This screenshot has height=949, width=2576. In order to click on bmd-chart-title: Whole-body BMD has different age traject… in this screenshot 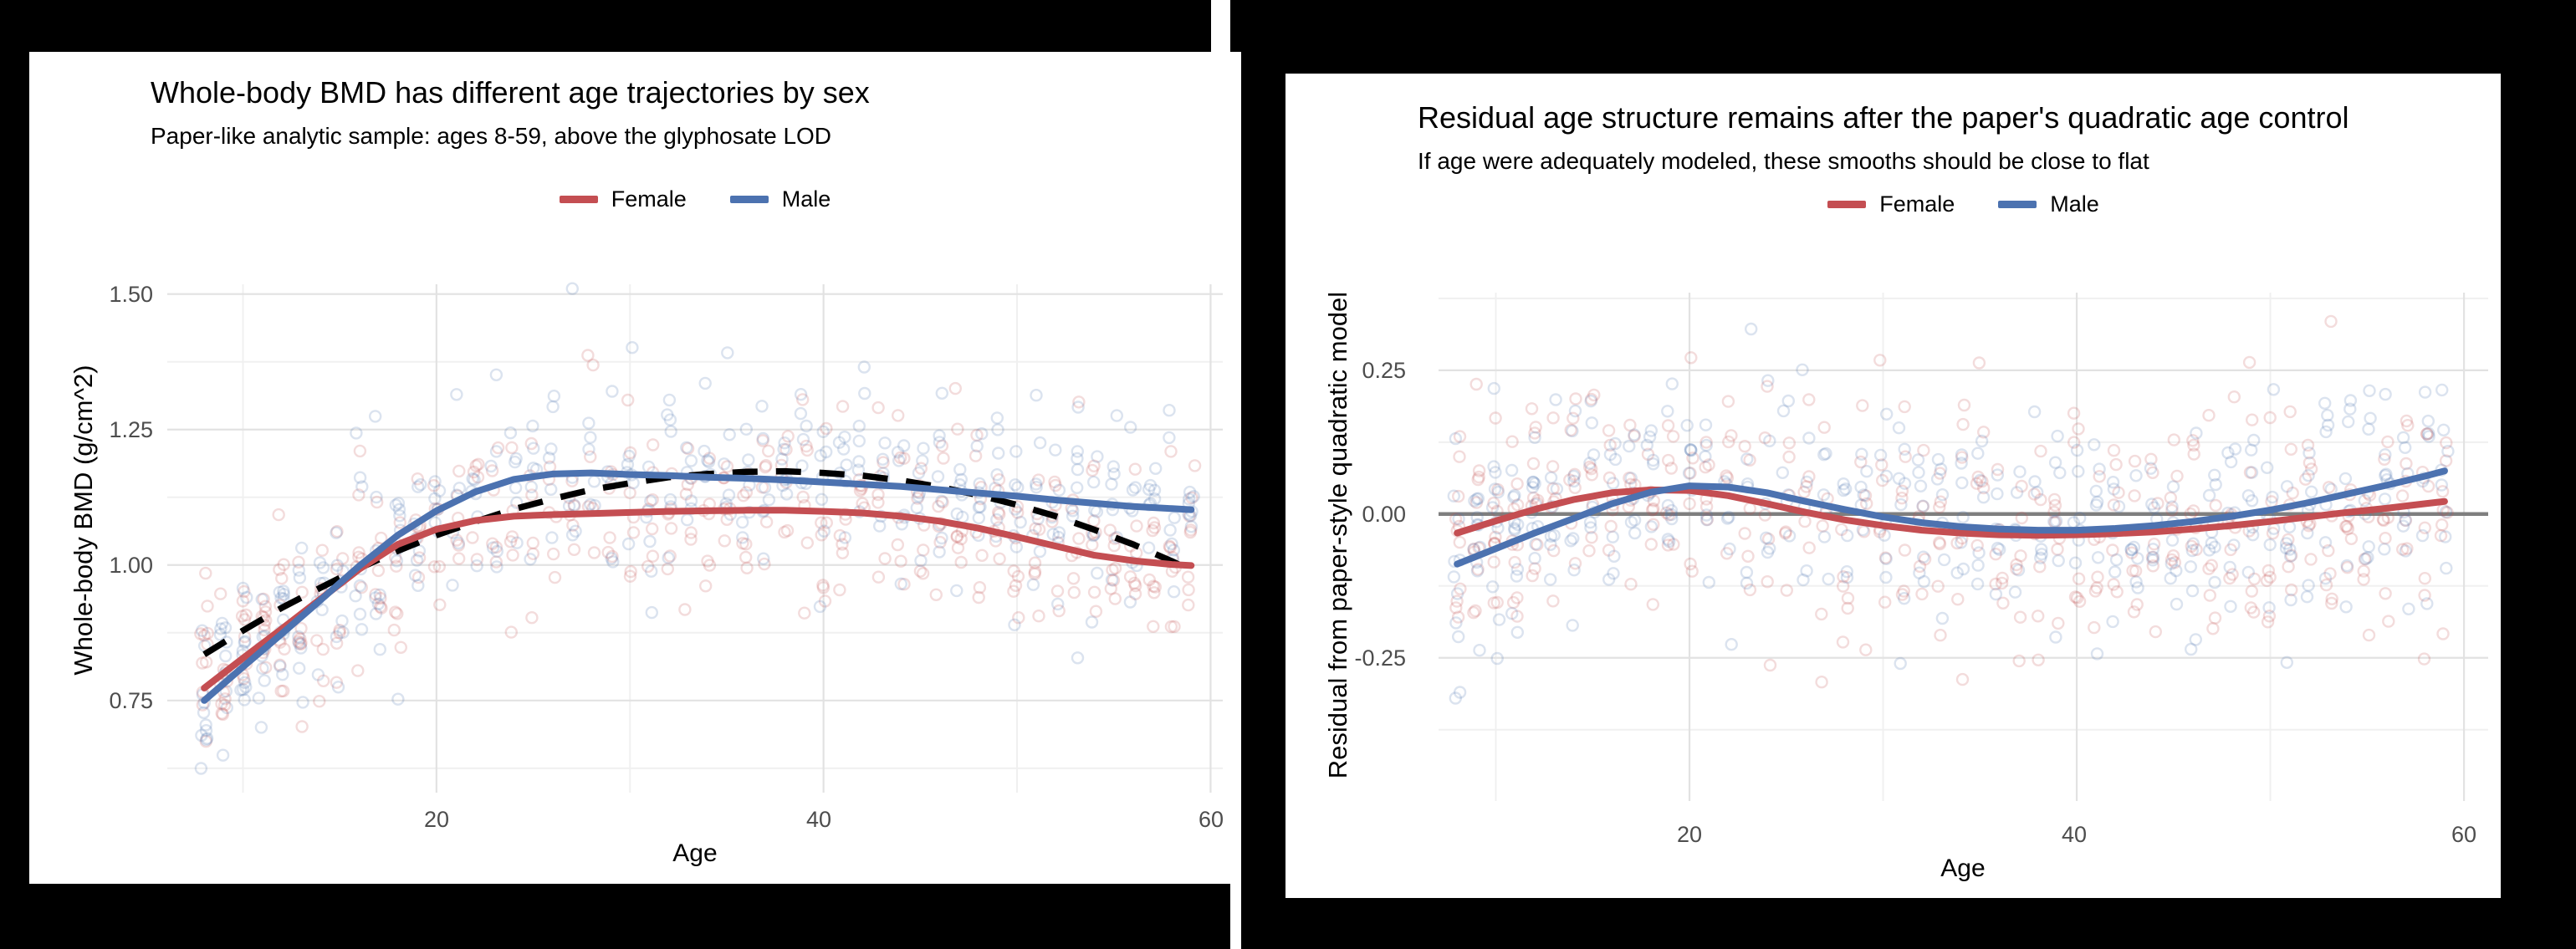, I will do `click(510, 92)`.